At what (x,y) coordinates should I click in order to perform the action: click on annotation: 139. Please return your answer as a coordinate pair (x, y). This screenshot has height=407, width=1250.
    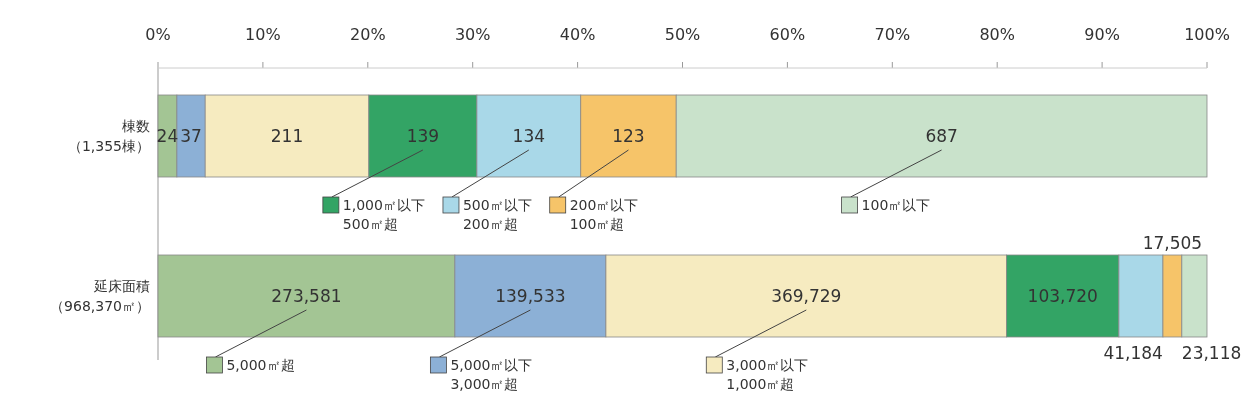
    Looking at the image, I should click on (423, 136).